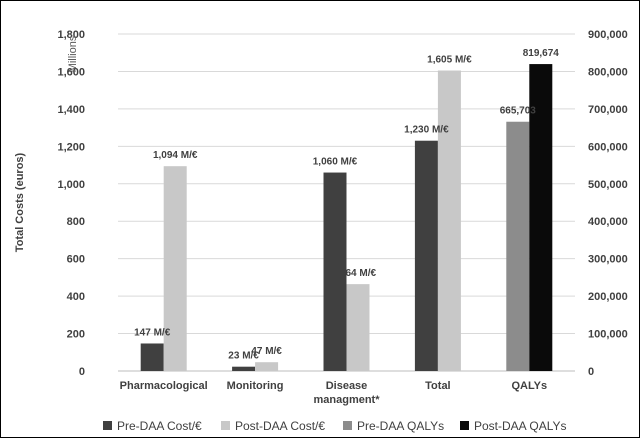  What do you see at coordinates (529, 386) in the screenshot?
I see `category-label: QALYs` at bounding box center [529, 386].